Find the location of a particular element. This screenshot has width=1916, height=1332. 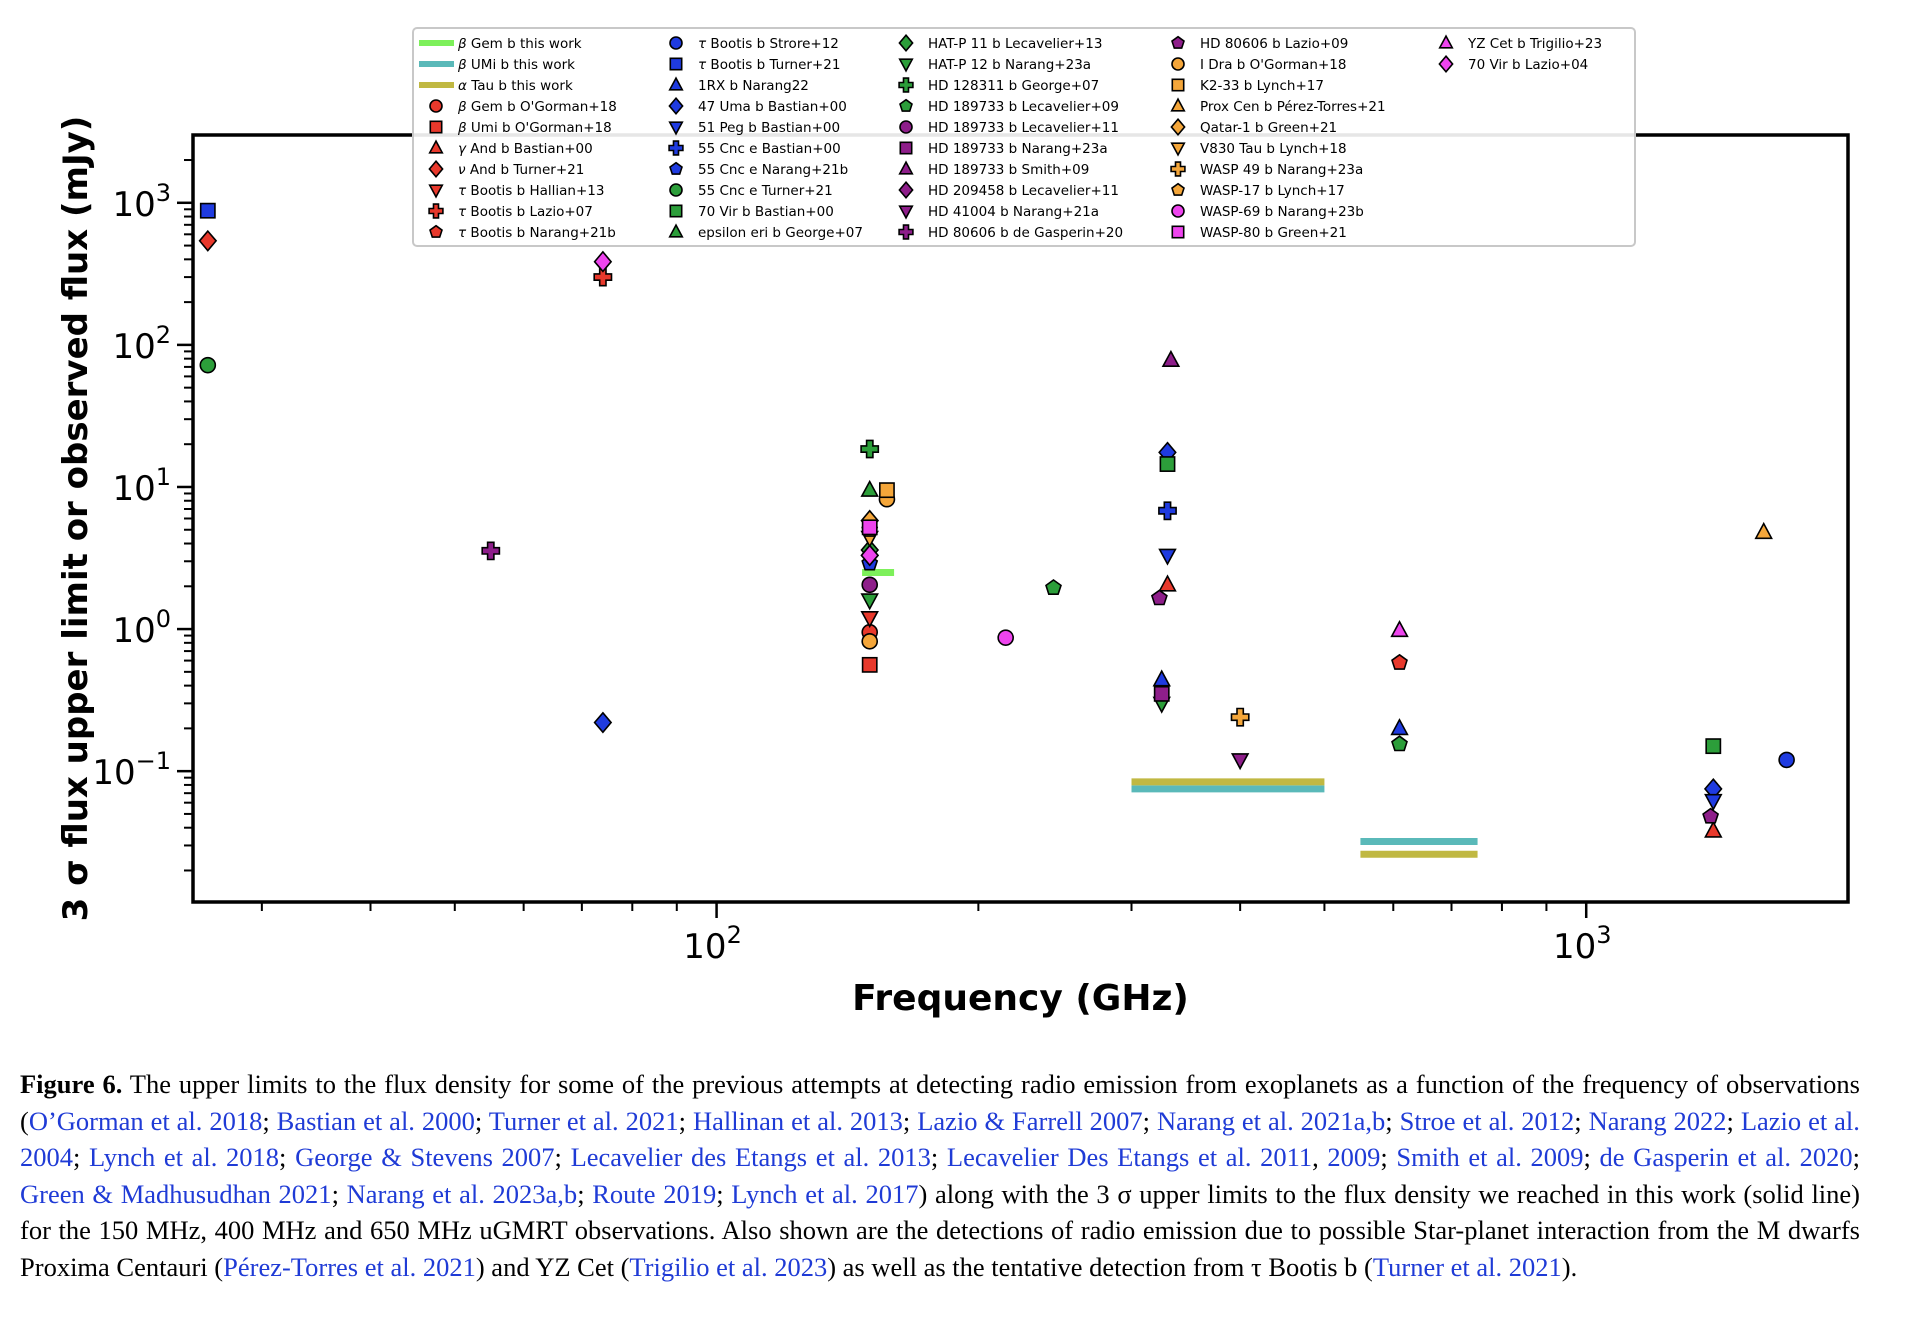

reference-link: Bastian et al. 2000 is located at coordinates (375, 1120).